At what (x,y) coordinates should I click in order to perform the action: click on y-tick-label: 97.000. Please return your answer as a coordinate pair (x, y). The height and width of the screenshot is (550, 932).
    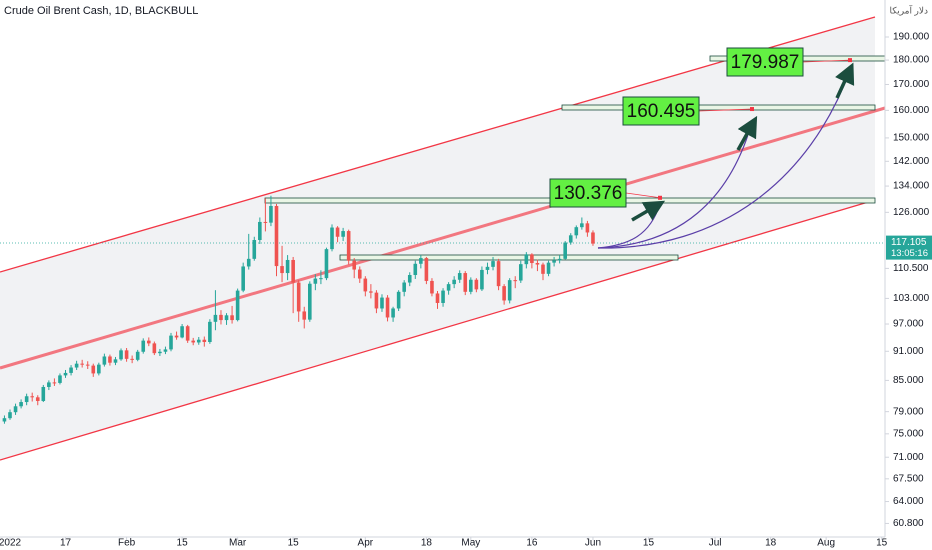
    Looking at the image, I should click on (908, 324).